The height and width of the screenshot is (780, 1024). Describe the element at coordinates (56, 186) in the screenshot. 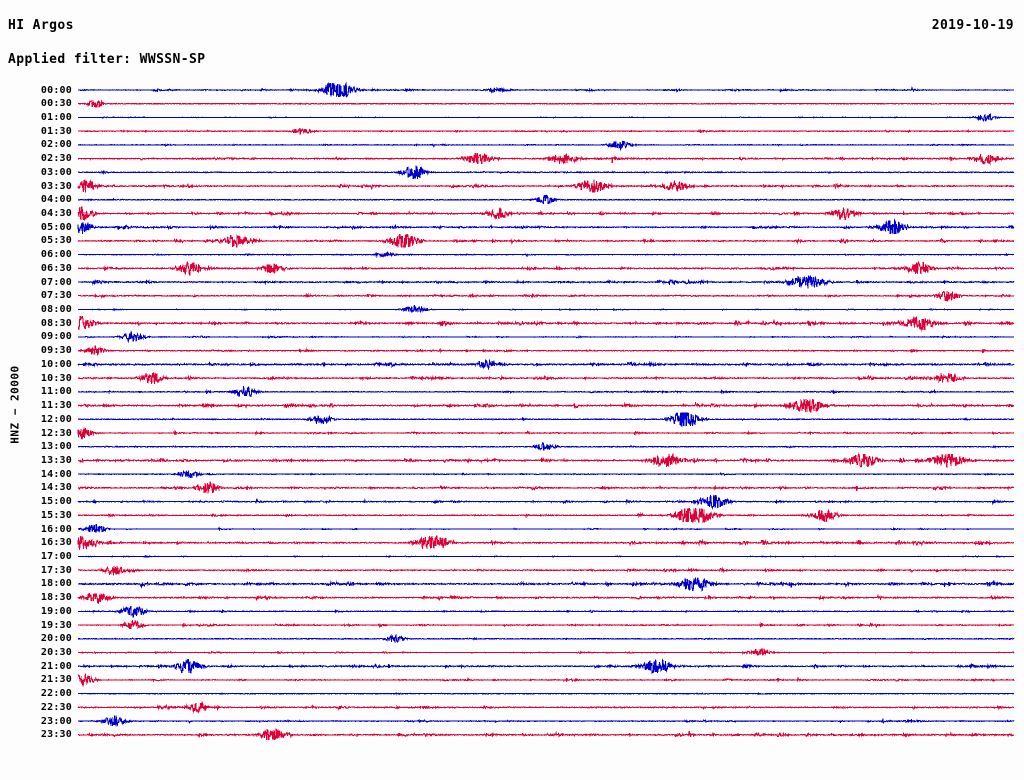

I see `time-tick-label: 03:30` at that location.